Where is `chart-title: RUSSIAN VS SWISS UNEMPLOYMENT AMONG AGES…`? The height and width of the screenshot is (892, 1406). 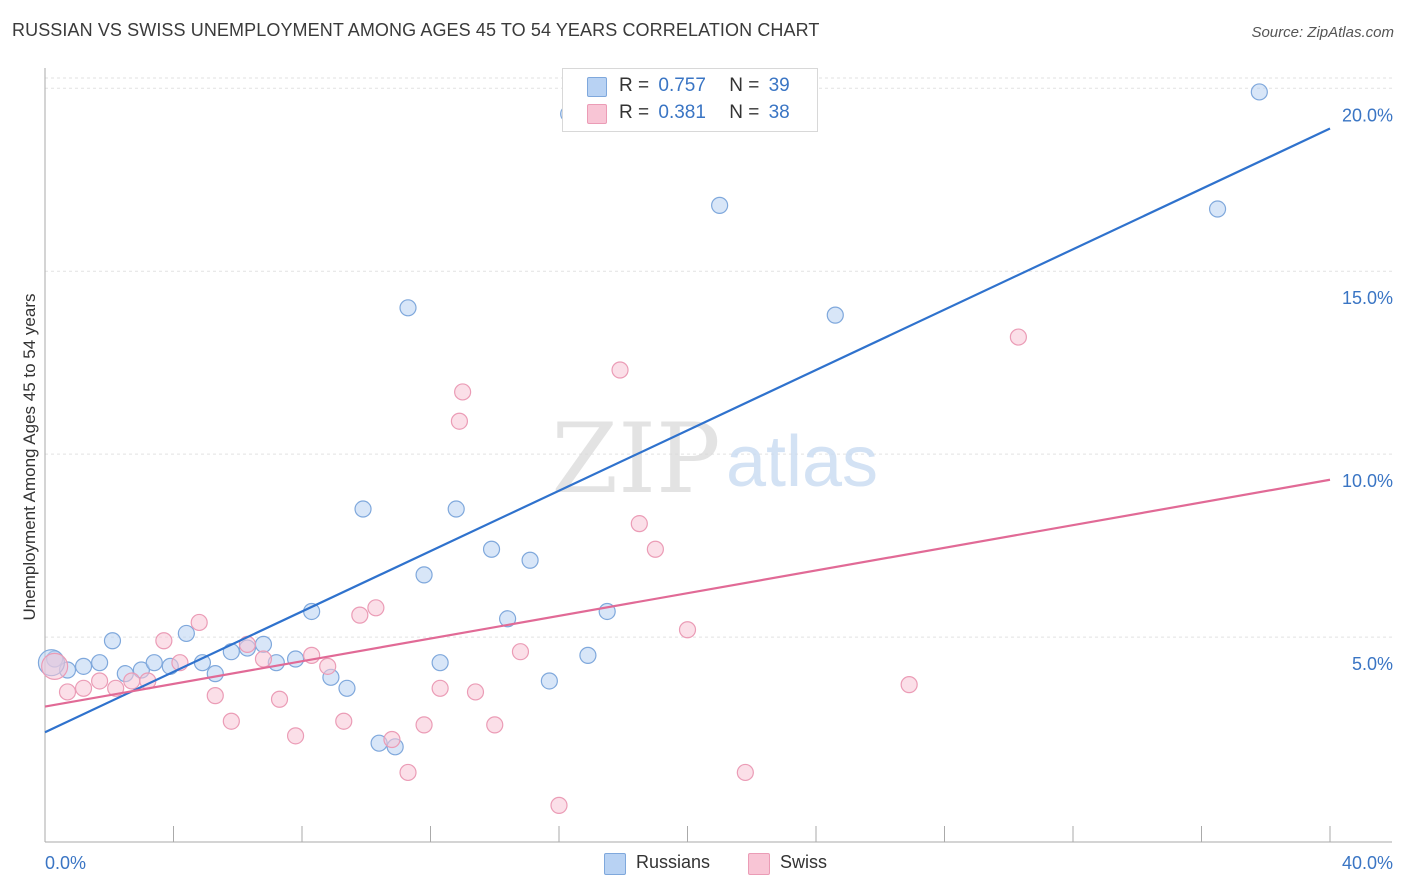
chart-title: RUSSIAN VS SWISS UNEMPLOYMENT AMONG AGES… is located at coordinates (416, 30).